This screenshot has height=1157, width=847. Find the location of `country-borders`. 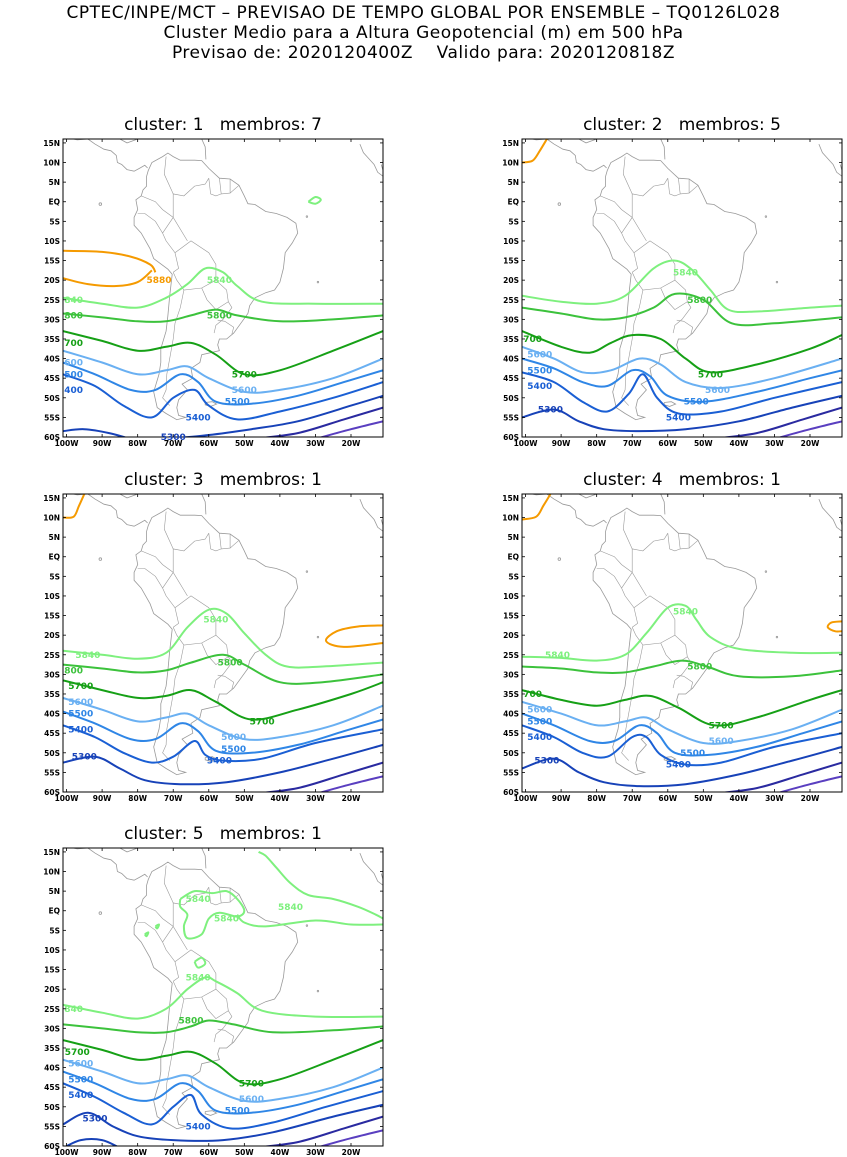

country-borders is located at coordinates (647, 281).